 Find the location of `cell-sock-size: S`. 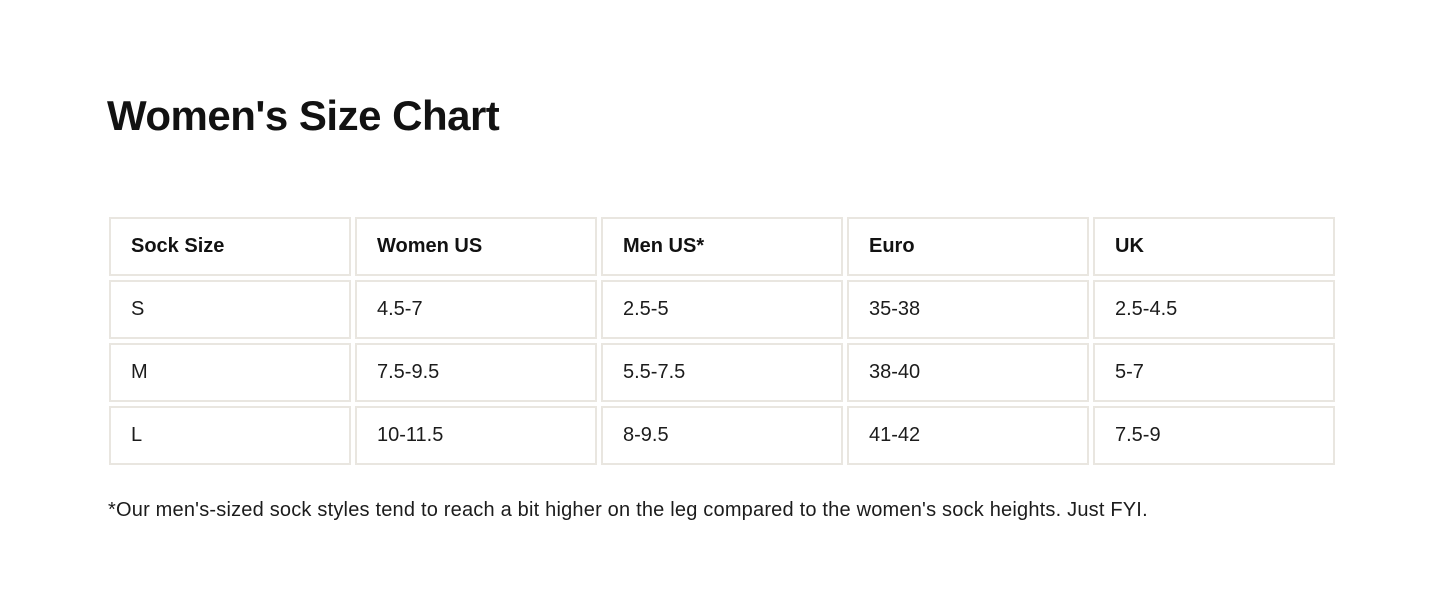

cell-sock-size: S is located at coordinates (230, 309).